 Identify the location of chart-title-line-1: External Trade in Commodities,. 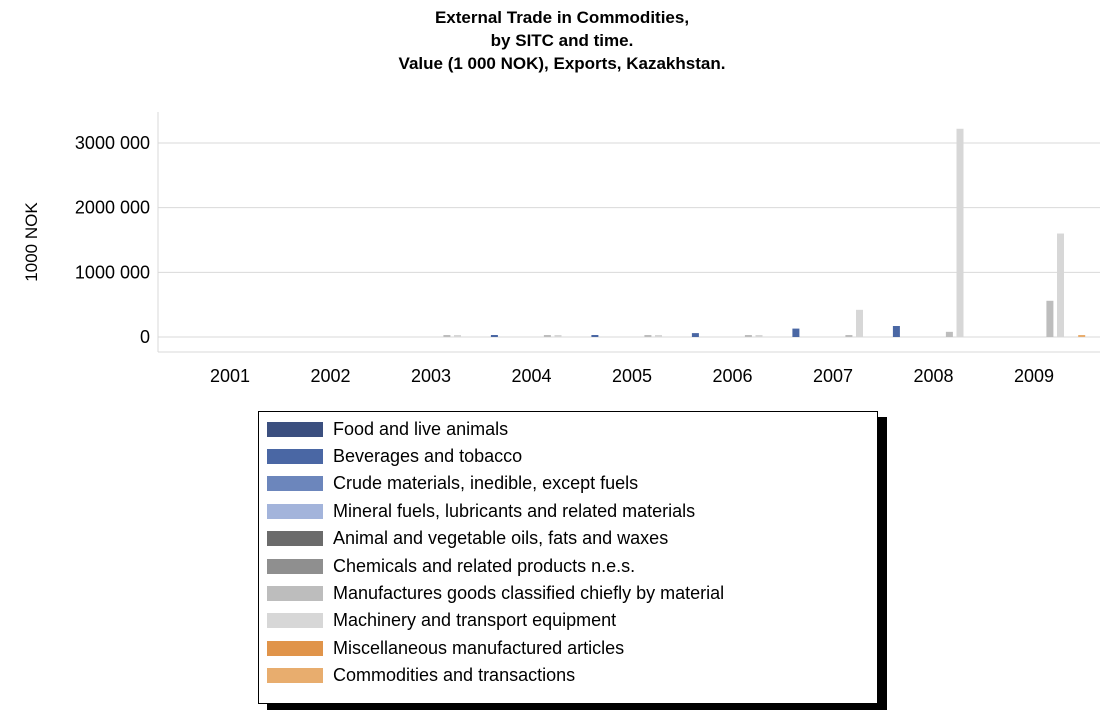
(562, 17).